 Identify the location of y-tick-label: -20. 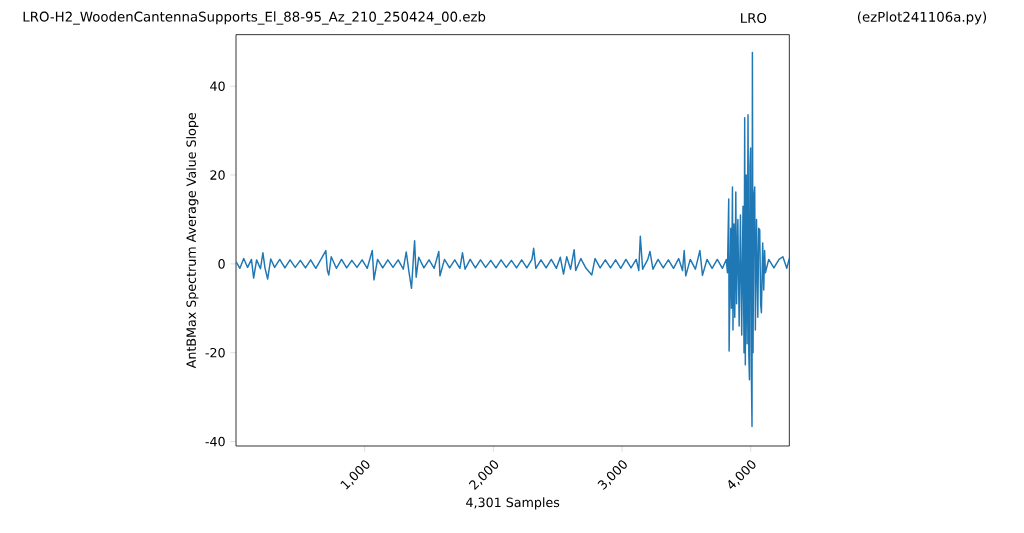
(215, 352).